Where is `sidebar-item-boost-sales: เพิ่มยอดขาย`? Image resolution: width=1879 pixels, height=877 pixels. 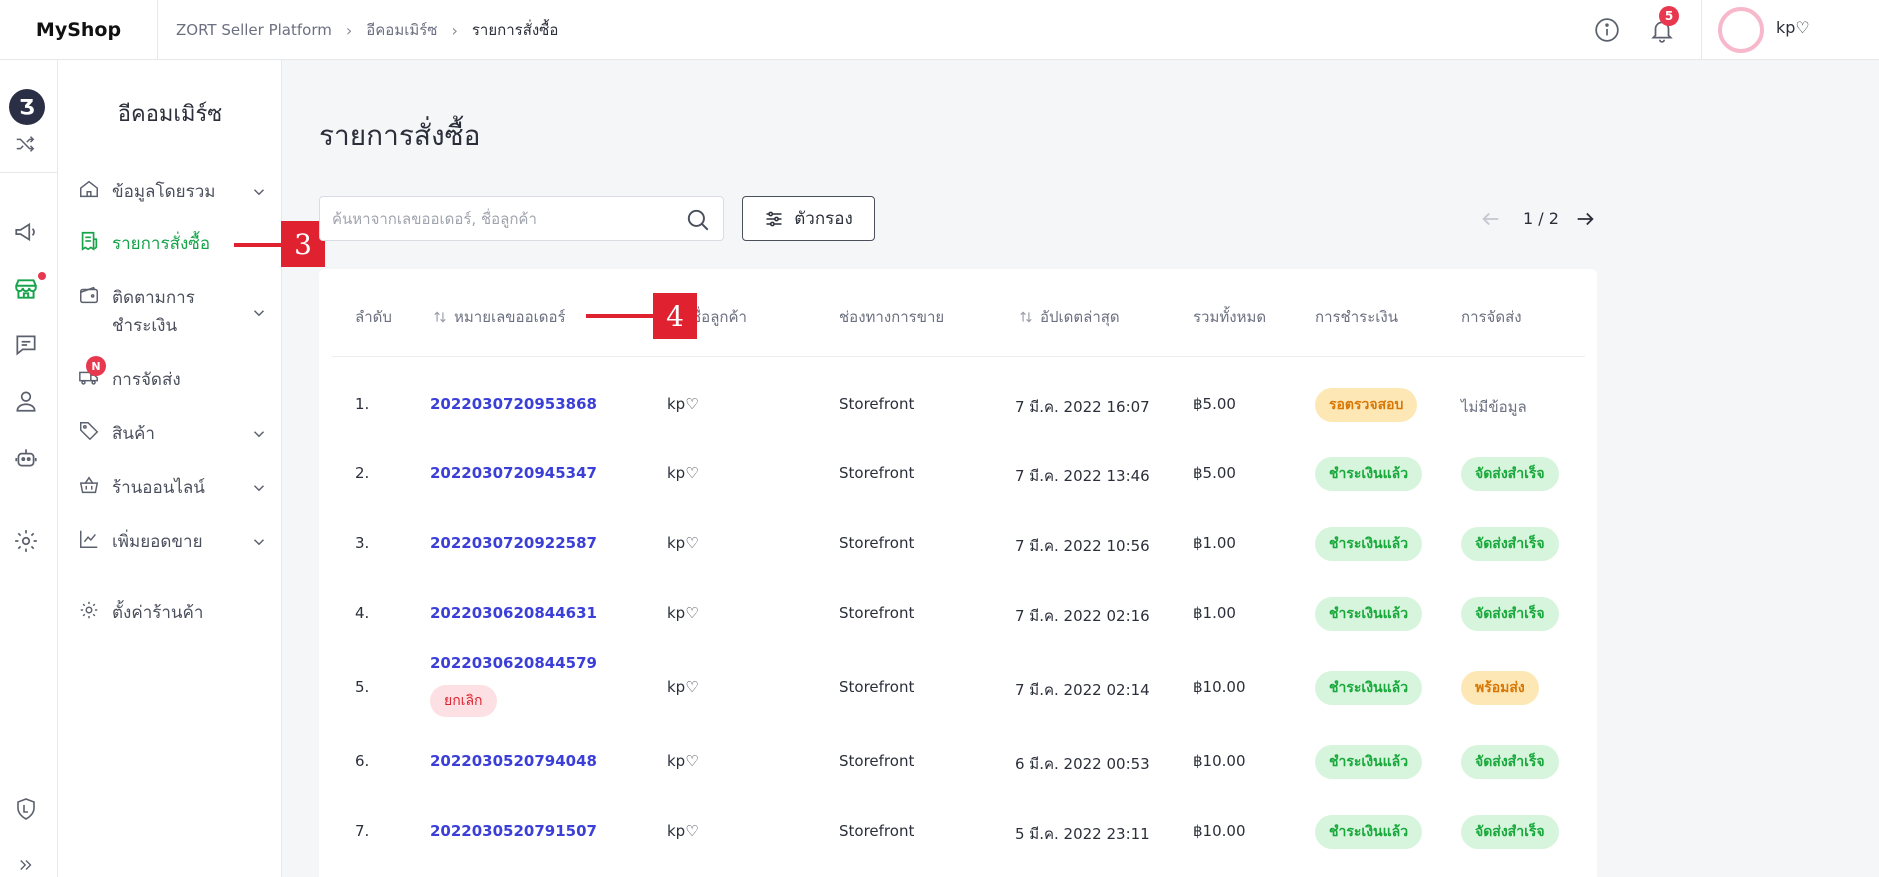 sidebar-item-boost-sales: เพิ่มยอดขาย is located at coordinates (173, 542).